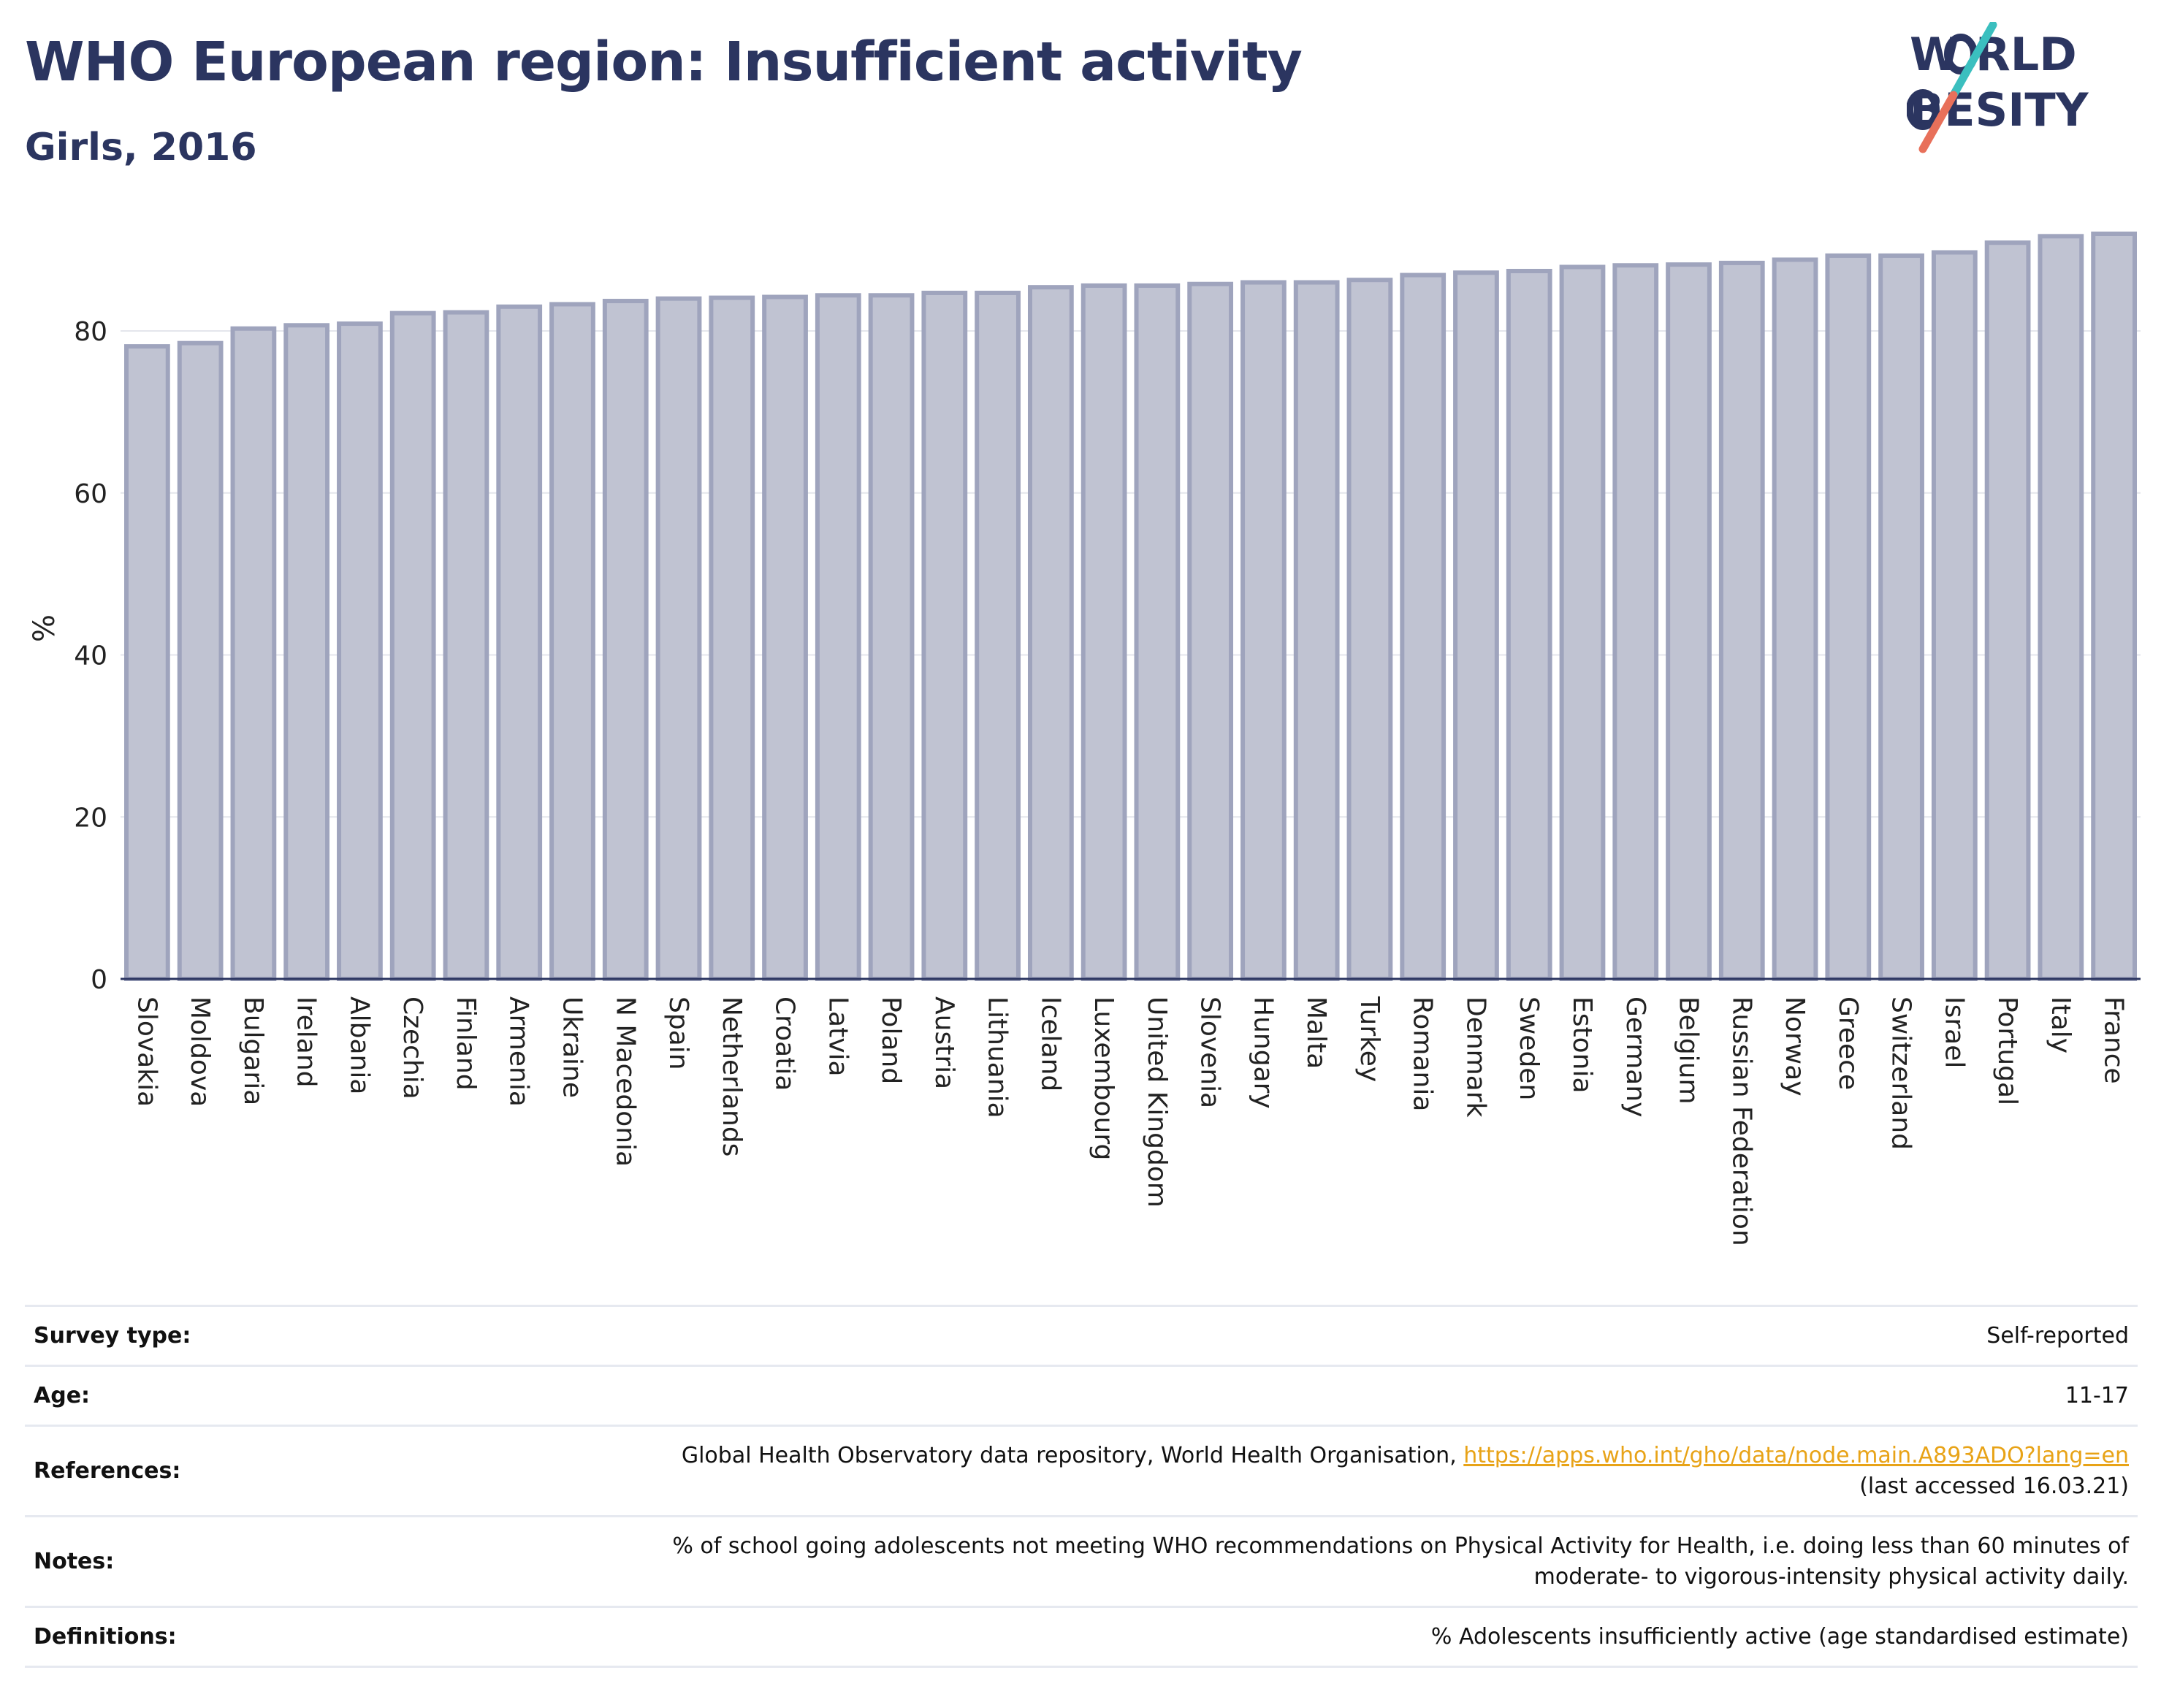 This screenshot has height=1708, width=2161. Describe the element at coordinates (200, 661) in the screenshot. I see `bar-moldova` at that location.